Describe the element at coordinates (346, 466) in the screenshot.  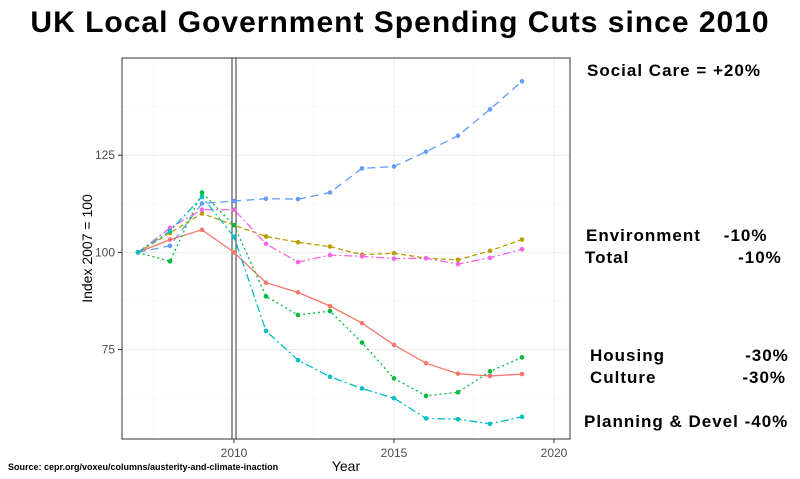
I see `x-axis-label: Year` at that location.